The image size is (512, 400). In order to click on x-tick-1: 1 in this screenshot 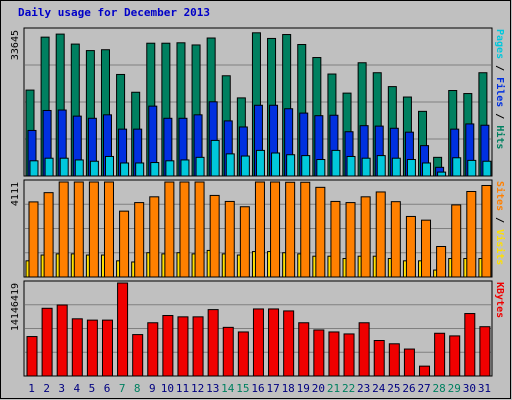, I will do `click(31, 388)`.